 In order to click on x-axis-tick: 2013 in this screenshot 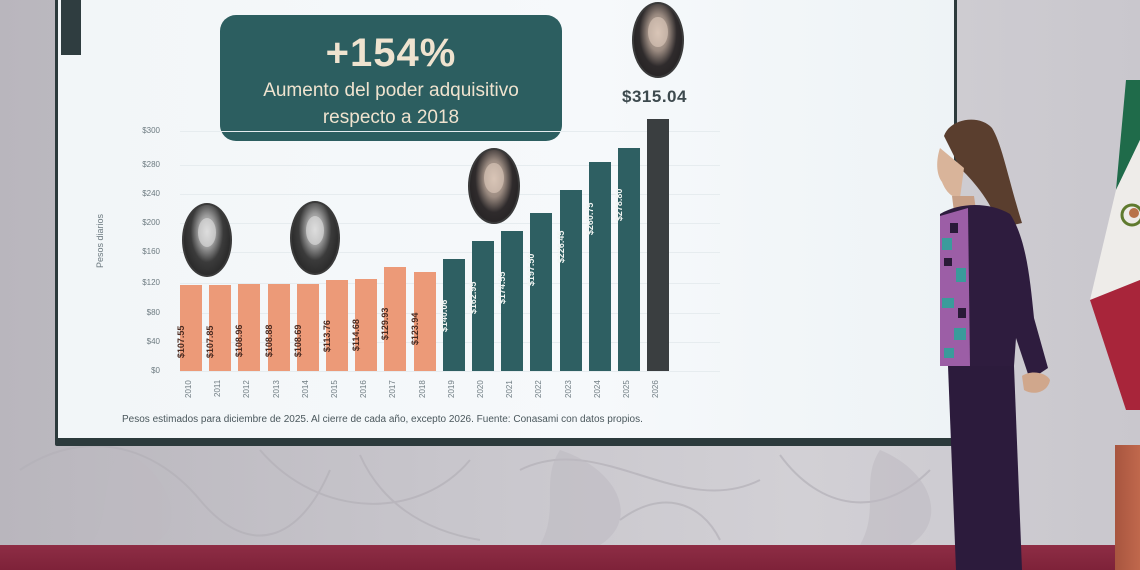, I will do `click(276, 389)`.